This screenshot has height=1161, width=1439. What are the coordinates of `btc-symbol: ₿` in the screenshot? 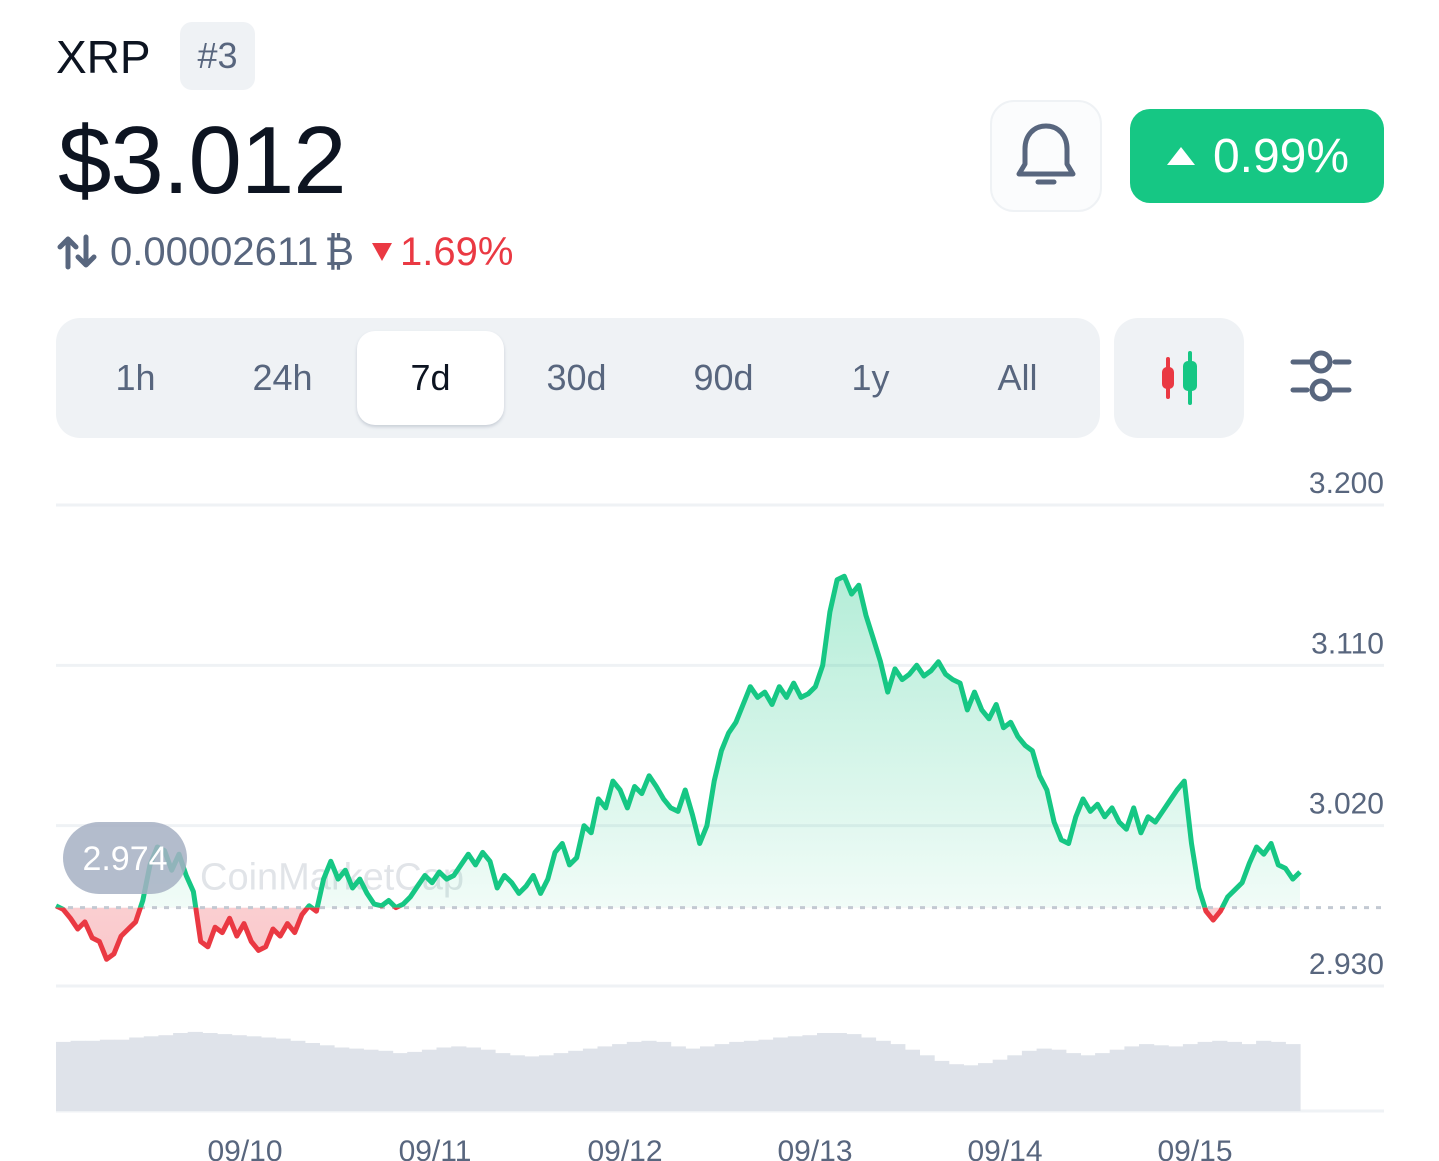 It's located at (339, 251).